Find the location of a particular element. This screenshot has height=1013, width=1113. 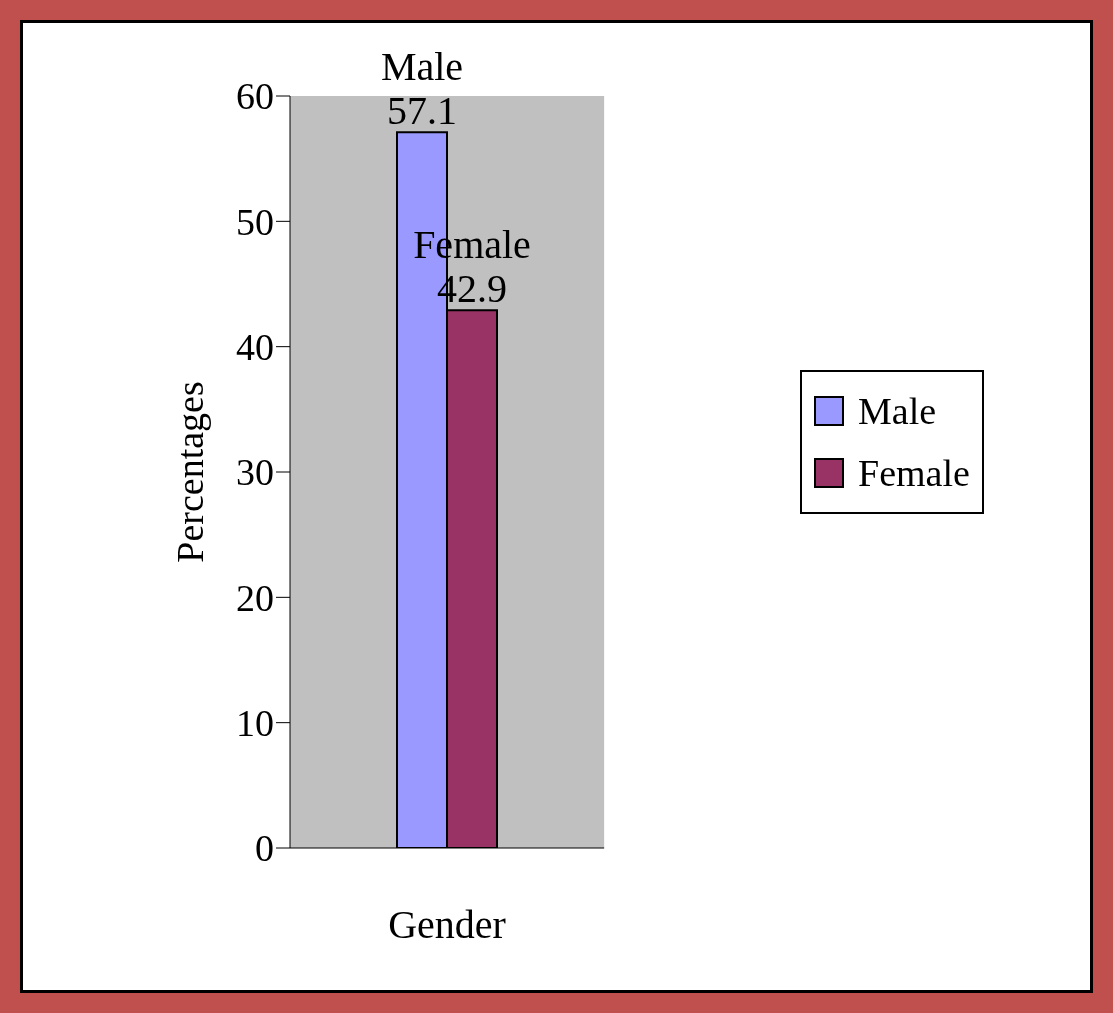

data-label: 57.1 is located at coordinates (422, 111).